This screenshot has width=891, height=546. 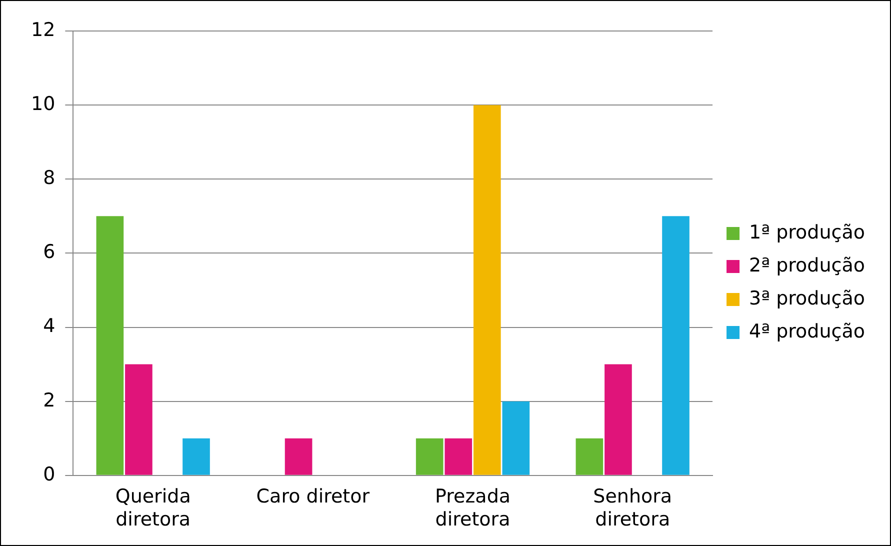 I want to click on y-tick-label: 0, so click(x=49, y=474).